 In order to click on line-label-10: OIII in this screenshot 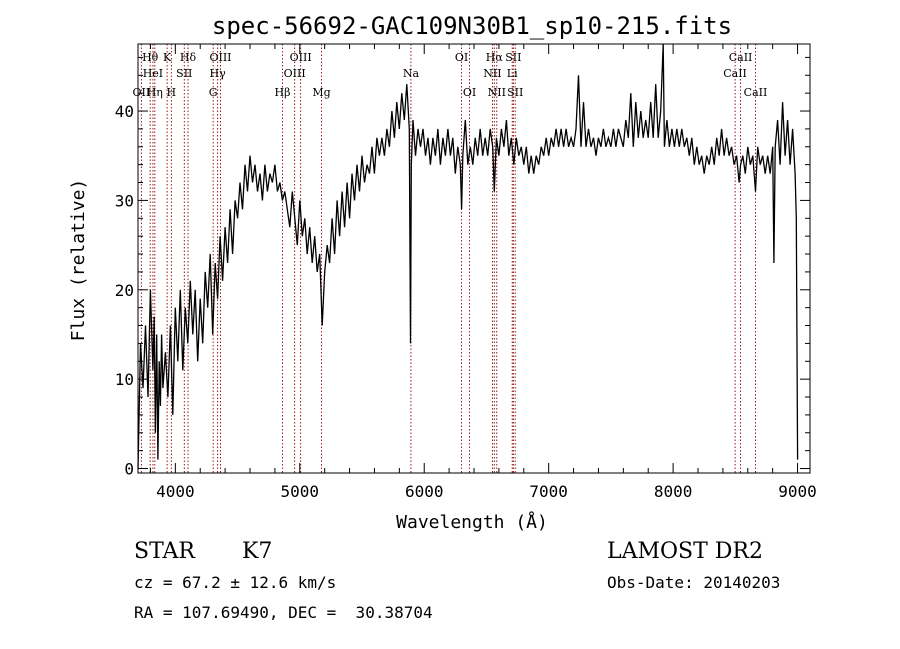, I will do `click(220, 57)`.